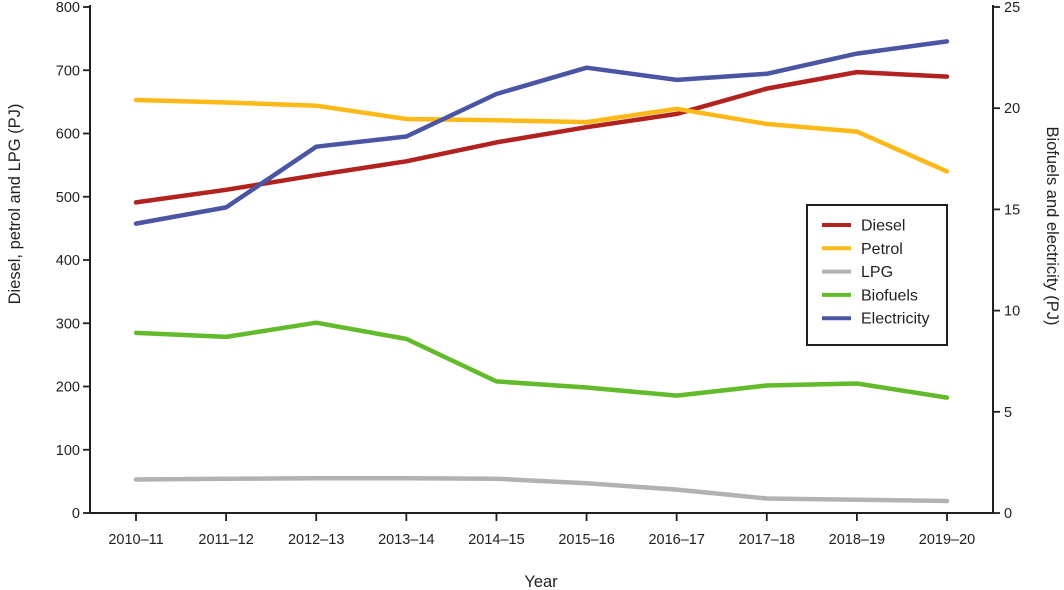  Describe the element at coordinates (1012, 8) in the screenshot. I see `y-right-tick-label: 25` at that location.